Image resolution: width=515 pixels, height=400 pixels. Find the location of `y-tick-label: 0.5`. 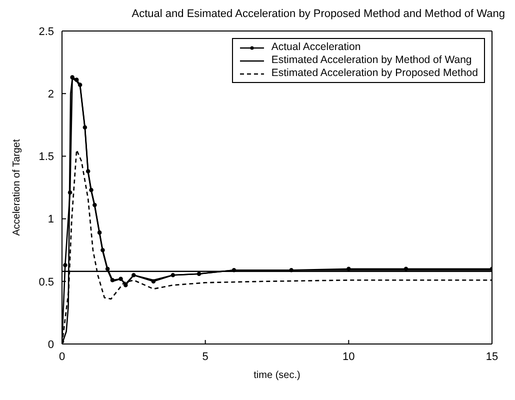

y-tick-label: 0.5 is located at coordinates (46, 282).